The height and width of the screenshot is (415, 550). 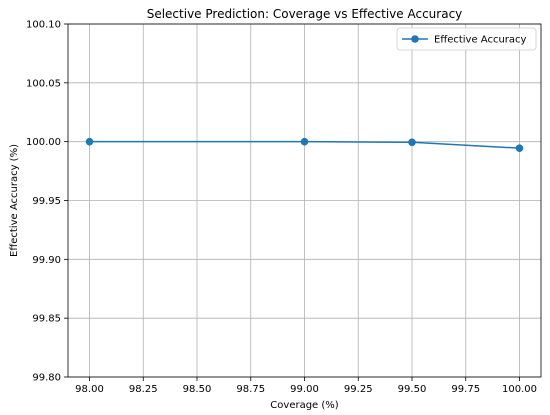 I want to click on x-tick-label: 98.00, so click(x=89, y=389).